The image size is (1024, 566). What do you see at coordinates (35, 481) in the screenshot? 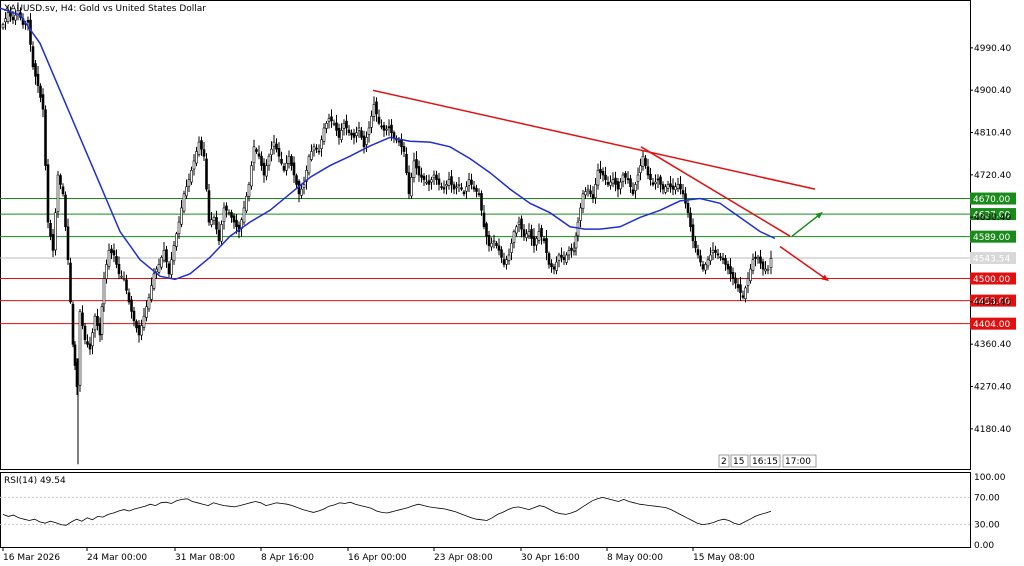
I see `rsi-title: RSI(14) 49.54` at bounding box center [35, 481].